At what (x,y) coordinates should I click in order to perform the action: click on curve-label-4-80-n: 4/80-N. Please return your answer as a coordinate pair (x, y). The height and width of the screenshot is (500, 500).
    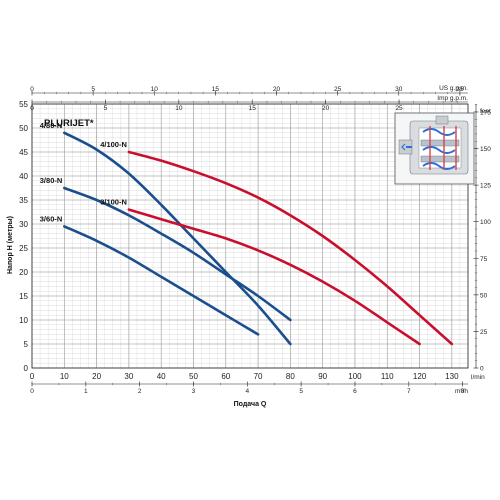
    Looking at the image, I should click on (51, 125).